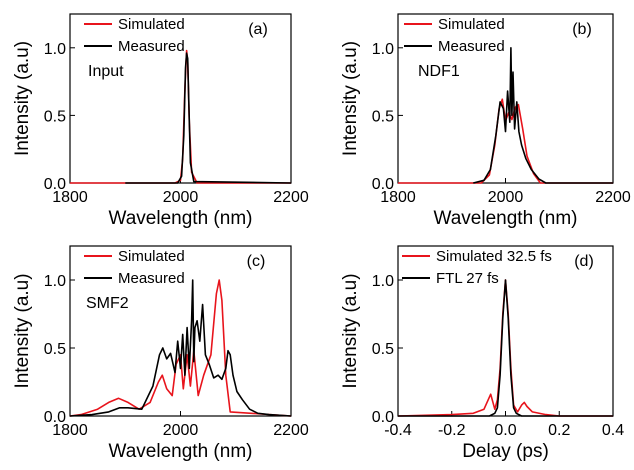  What do you see at coordinates (505, 451) in the screenshot?
I see `x-axis-label: Delay (ps)` at bounding box center [505, 451].